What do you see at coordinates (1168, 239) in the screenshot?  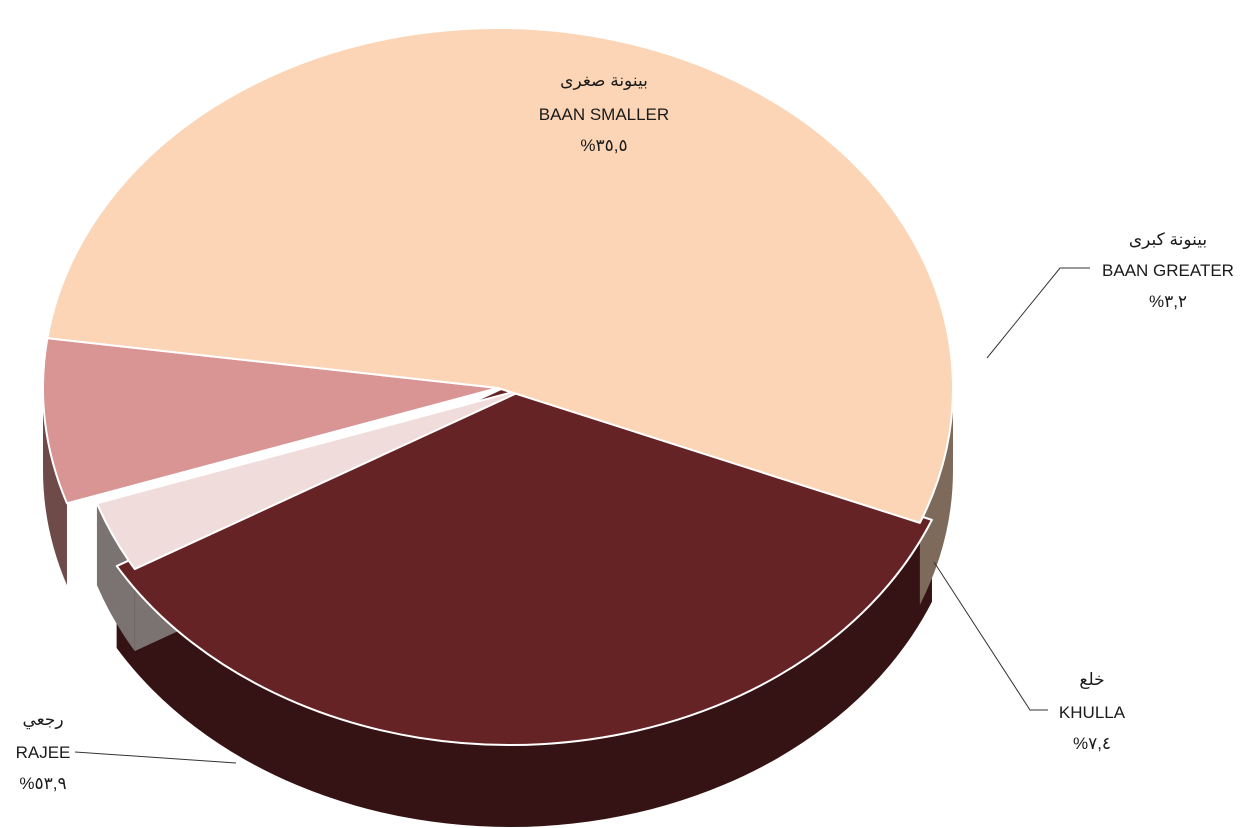 I see `label-arabic: بينونة كبرى` at bounding box center [1168, 239].